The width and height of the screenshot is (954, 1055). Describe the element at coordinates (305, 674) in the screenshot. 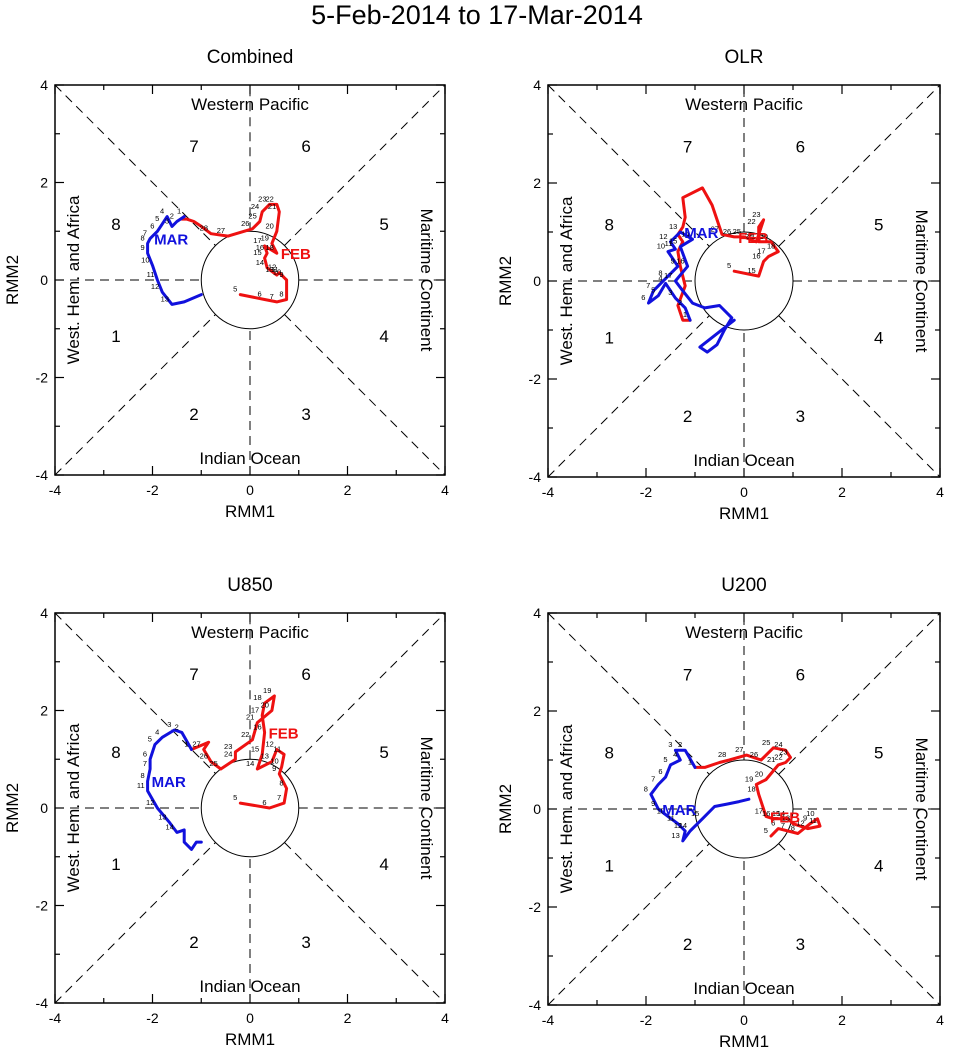

I see `phase-number-6: 6` at that location.